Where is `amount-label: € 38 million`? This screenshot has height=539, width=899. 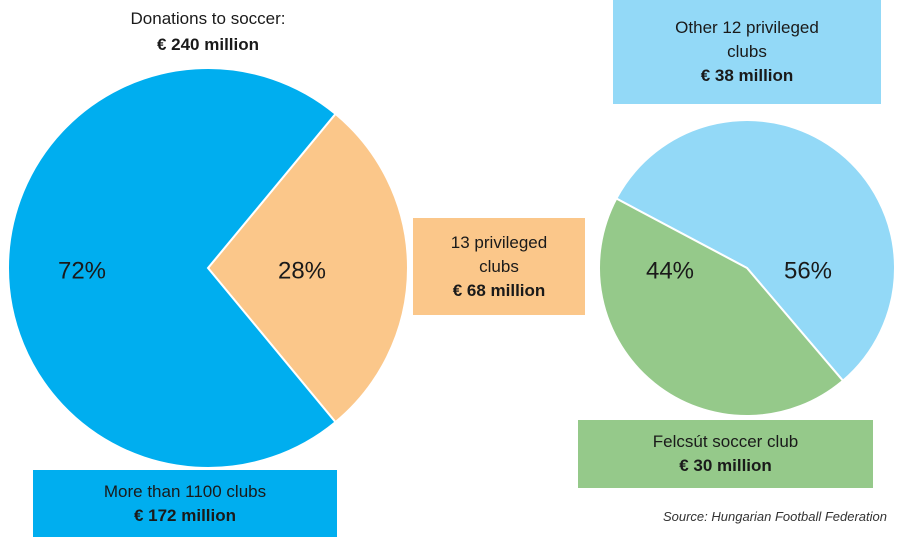
amount-label: € 38 million is located at coordinates (747, 75).